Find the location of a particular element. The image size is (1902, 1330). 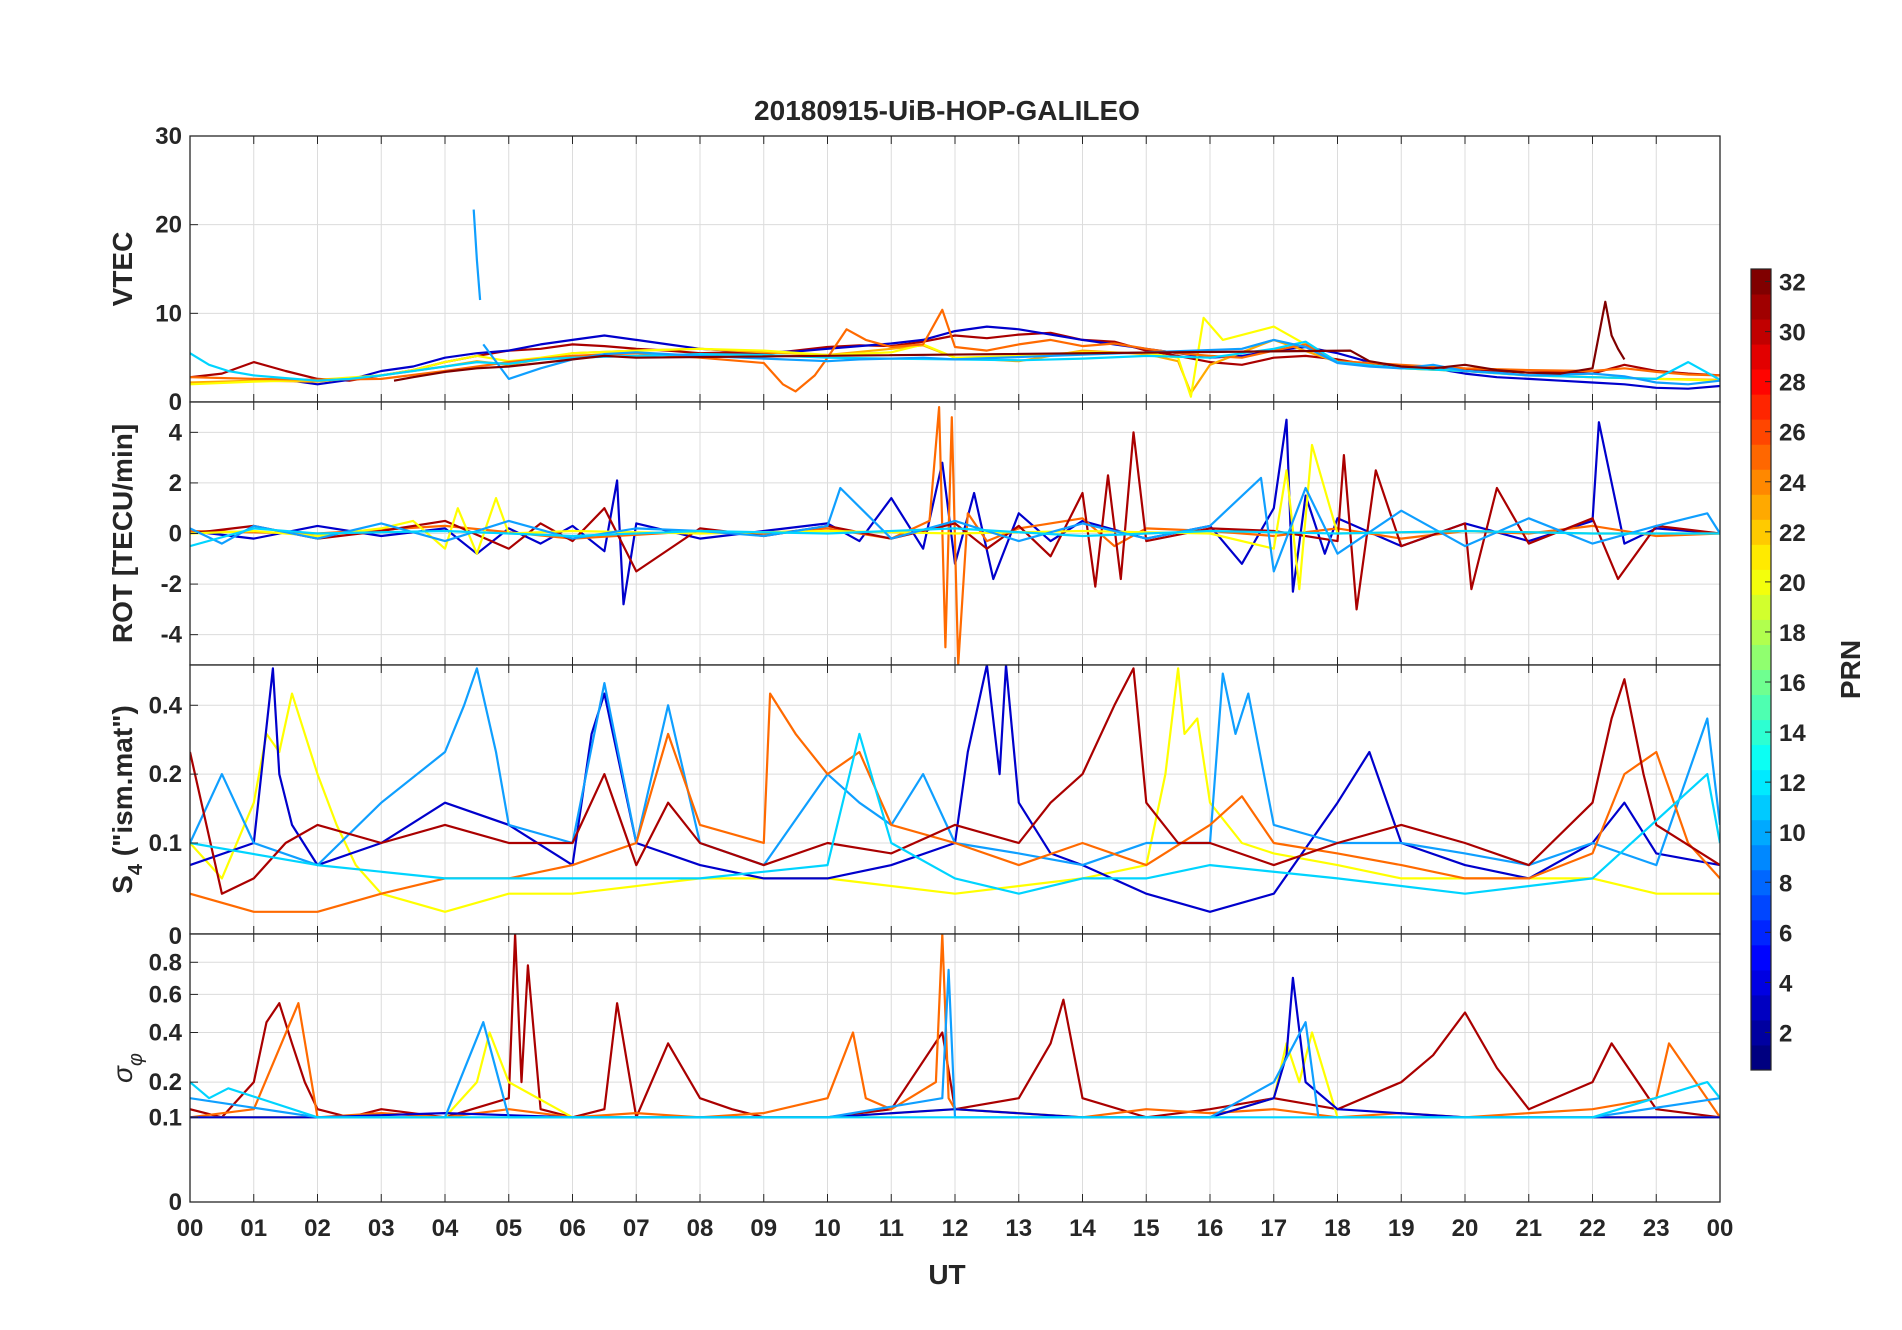

y-tick-label: 10 is located at coordinates (168, 313).